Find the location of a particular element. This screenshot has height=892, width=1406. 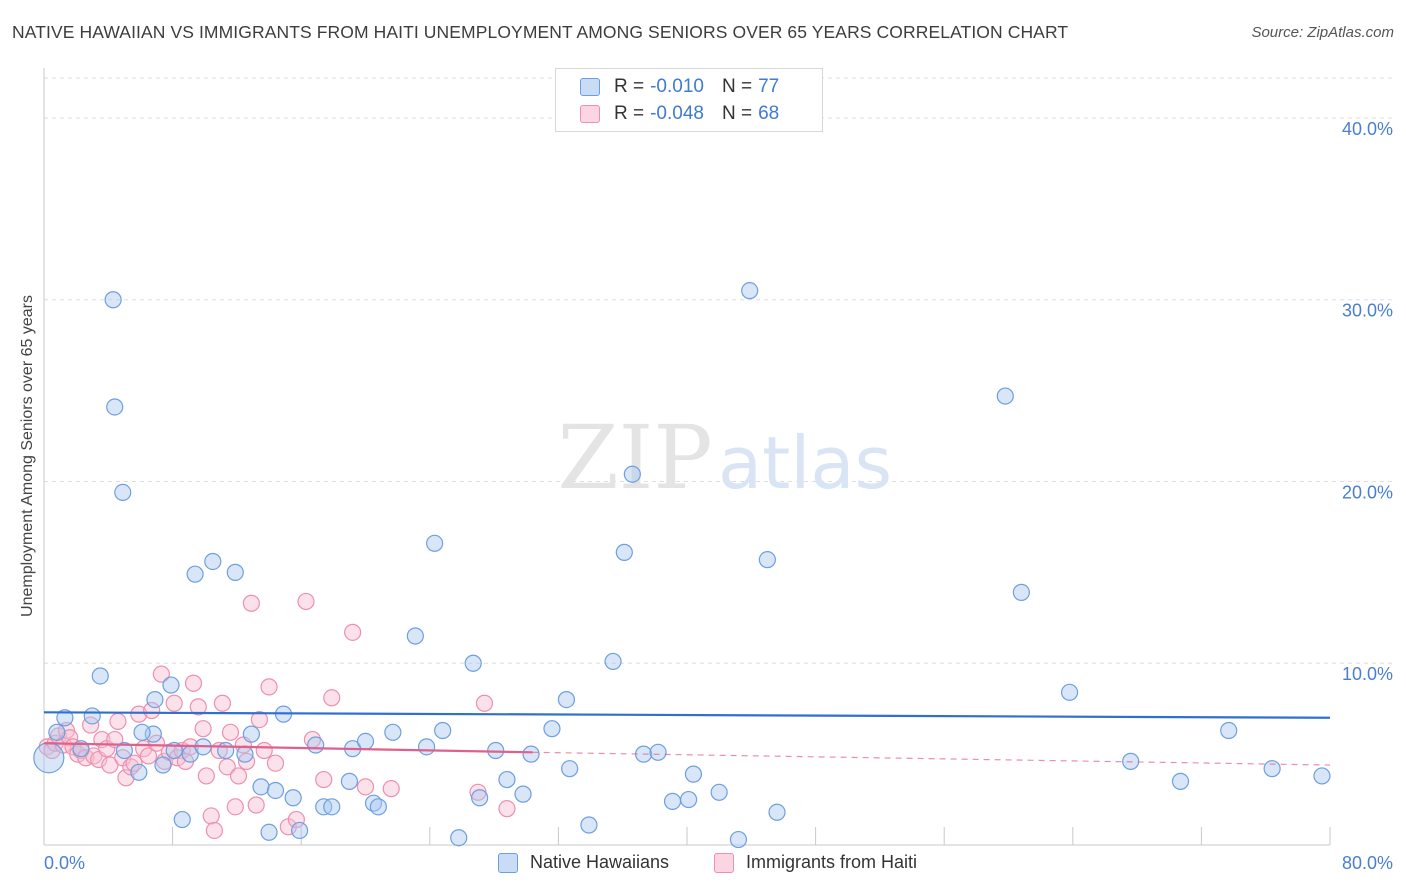

series-immigrants-from-haiti is located at coordinates (277, 716).